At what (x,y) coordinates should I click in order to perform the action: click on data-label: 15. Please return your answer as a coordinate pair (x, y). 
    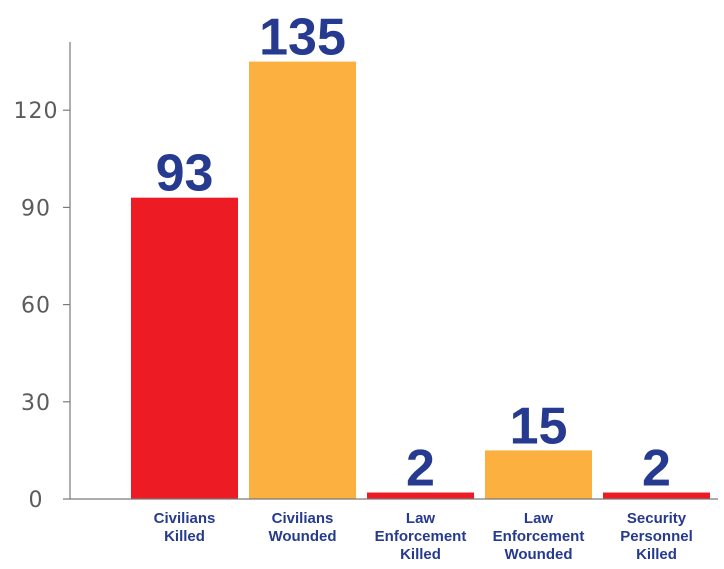
    Looking at the image, I should click on (539, 426).